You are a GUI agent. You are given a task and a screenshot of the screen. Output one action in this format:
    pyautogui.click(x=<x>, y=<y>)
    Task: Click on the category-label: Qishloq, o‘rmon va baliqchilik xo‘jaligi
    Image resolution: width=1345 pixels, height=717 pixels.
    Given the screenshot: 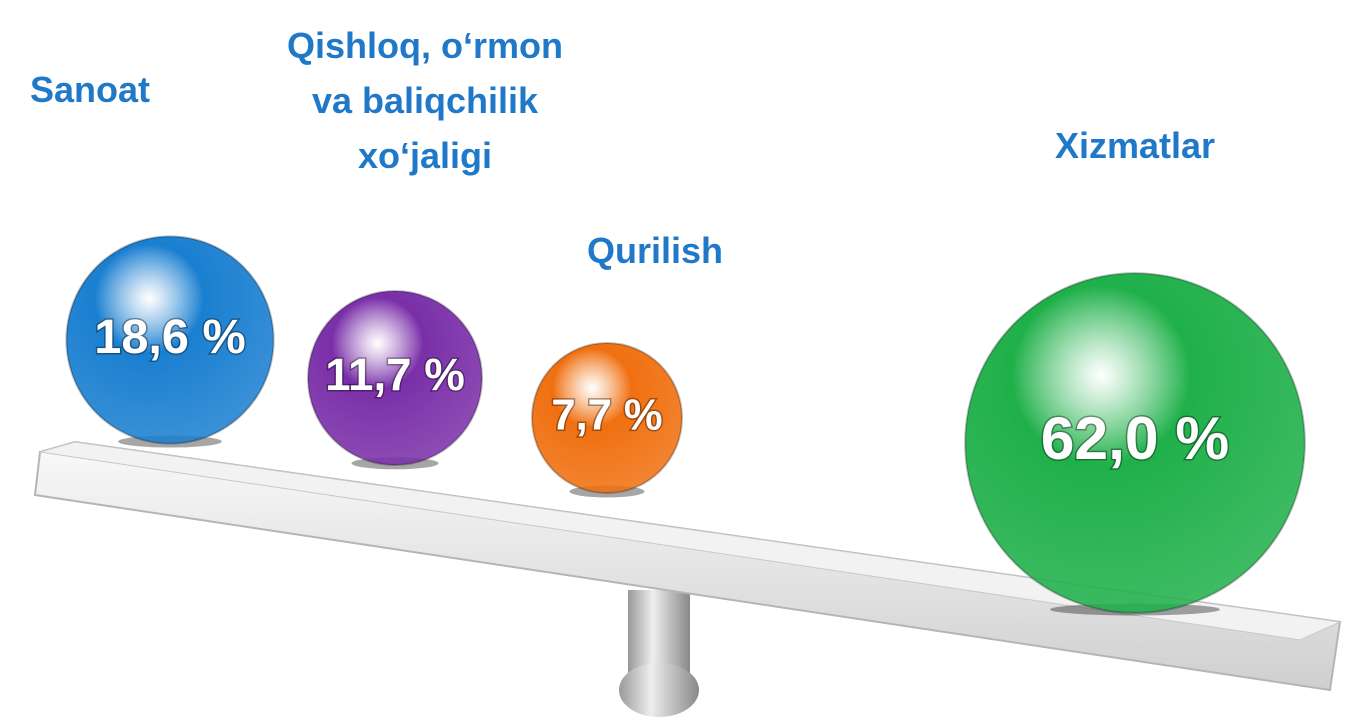 What is the action you would take?
    pyautogui.click(x=425, y=100)
    